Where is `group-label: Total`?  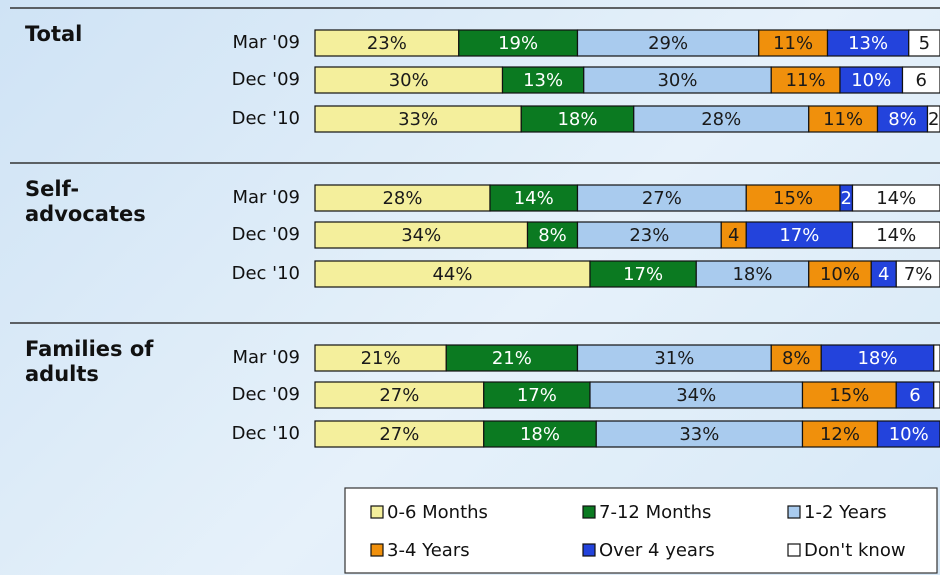 group-label: Total is located at coordinates (54, 34).